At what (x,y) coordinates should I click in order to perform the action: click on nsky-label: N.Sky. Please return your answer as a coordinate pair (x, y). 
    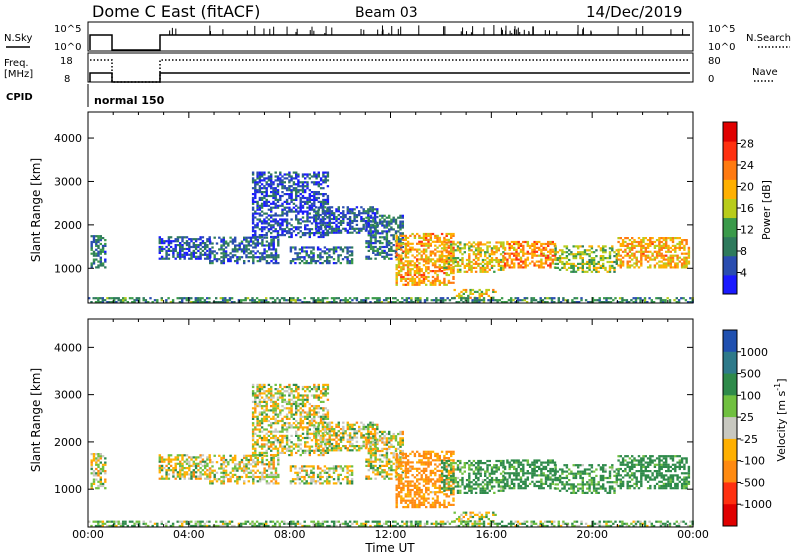
    Looking at the image, I should click on (18, 38).